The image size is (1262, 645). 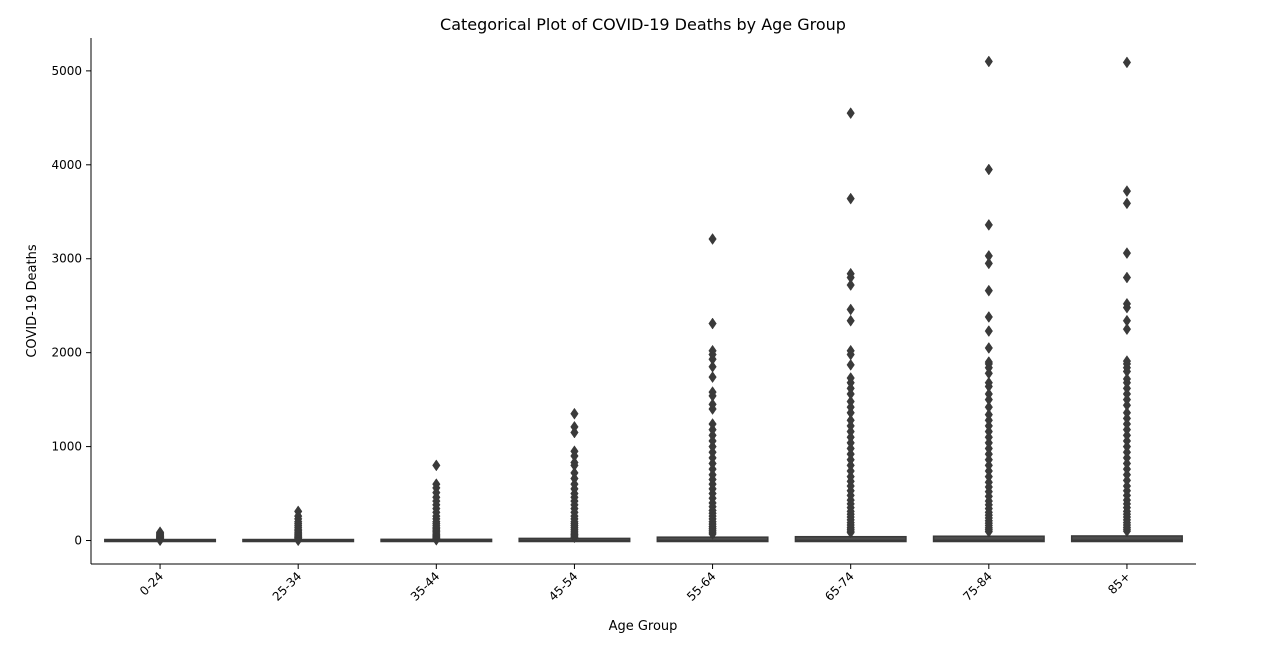 What do you see at coordinates (66, 165) in the screenshot?
I see `y-tick-label: 4000` at bounding box center [66, 165].